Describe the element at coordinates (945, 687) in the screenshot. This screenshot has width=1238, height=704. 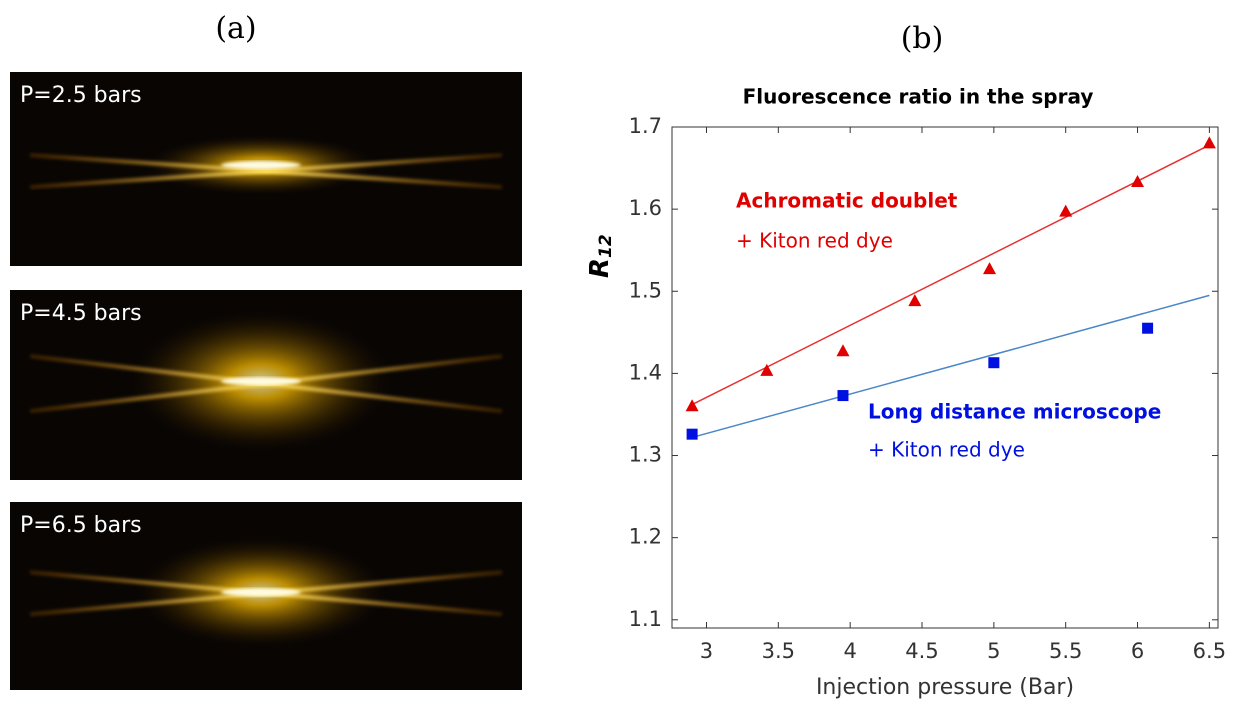
I see `x-axis-label: Injection pressure (Bar)` at that location.